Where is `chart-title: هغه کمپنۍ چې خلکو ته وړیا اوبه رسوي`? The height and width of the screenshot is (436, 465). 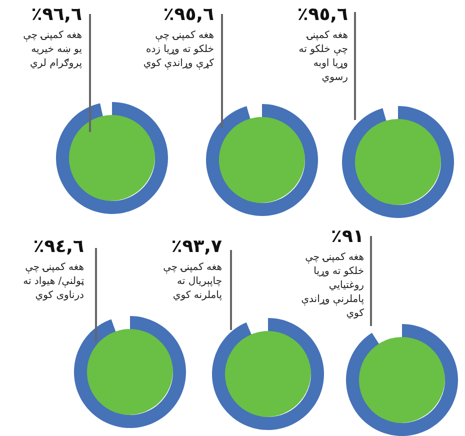 chart-title: هغه کمپنۍ چې خلکو ته وړیا اوبه رسوي is located at coordinates (323, 57).